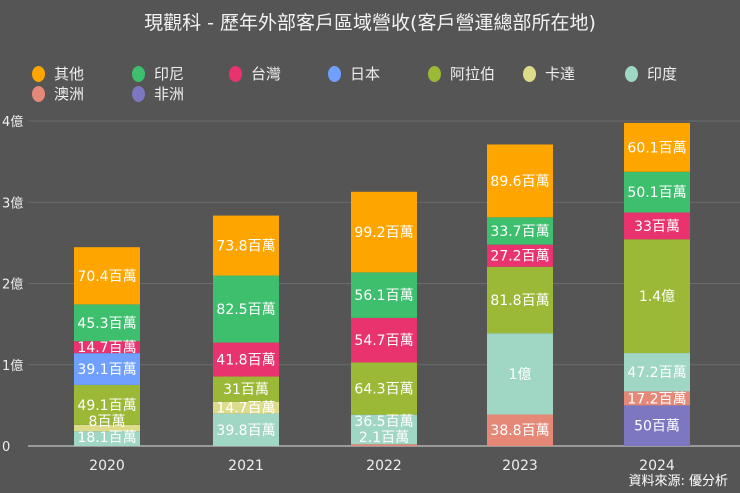 This screenshot has width=740, height=493. What do you see at coordinates (549, 73) in the screenshot?
I see `legend-item: 卡達` at bounding box center [549, 73].